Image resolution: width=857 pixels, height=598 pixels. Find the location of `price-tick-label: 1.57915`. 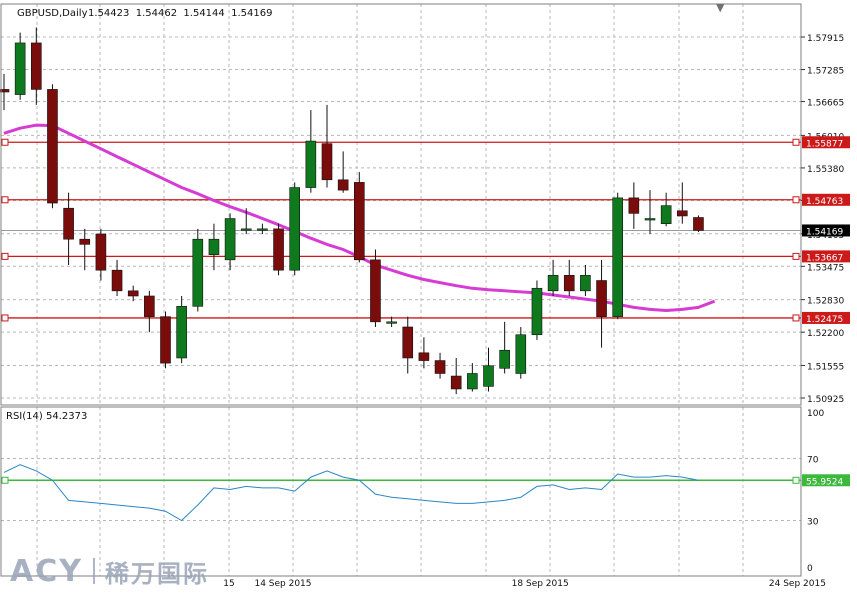

price-tick-label: 1.57915 is located at coordinates (825, 39).